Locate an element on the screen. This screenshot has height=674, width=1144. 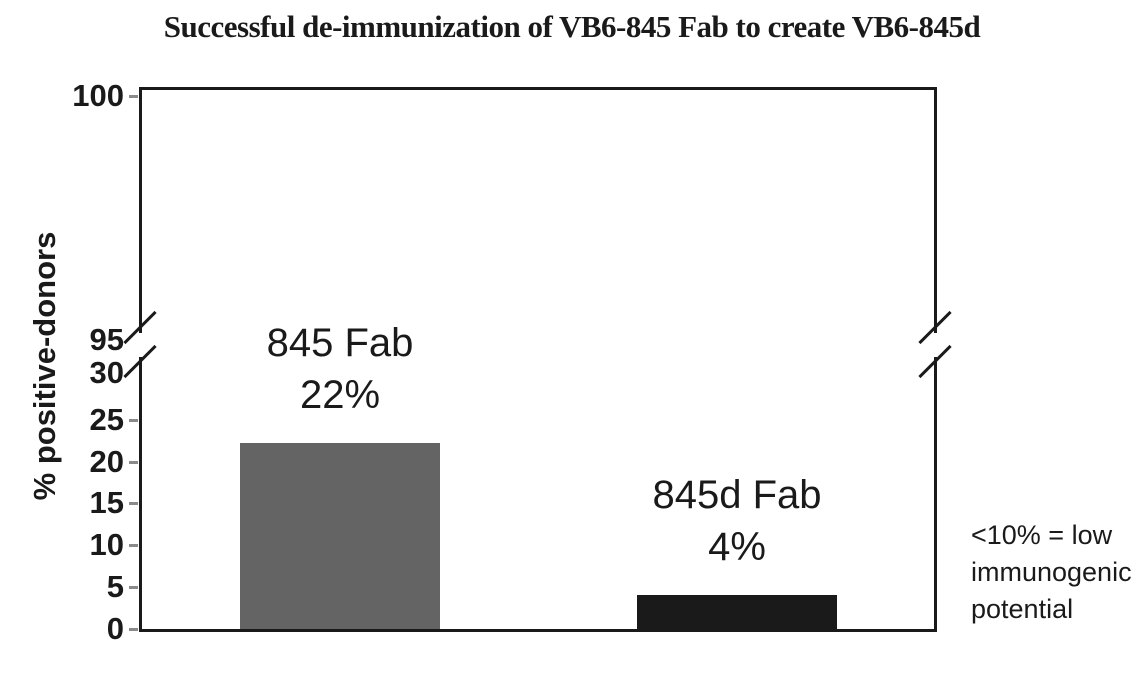
bar-name-label: 845d Fab is located at coordinates (737, 495).